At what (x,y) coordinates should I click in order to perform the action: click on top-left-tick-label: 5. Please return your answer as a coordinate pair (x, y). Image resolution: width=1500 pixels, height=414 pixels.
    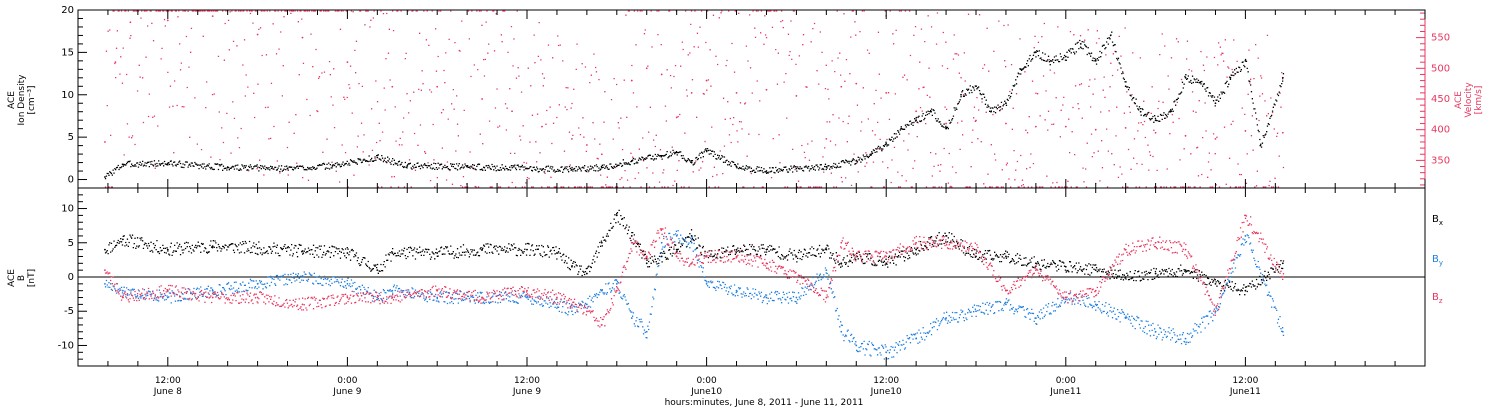
    Looking at the image, I should click on (71, 137).